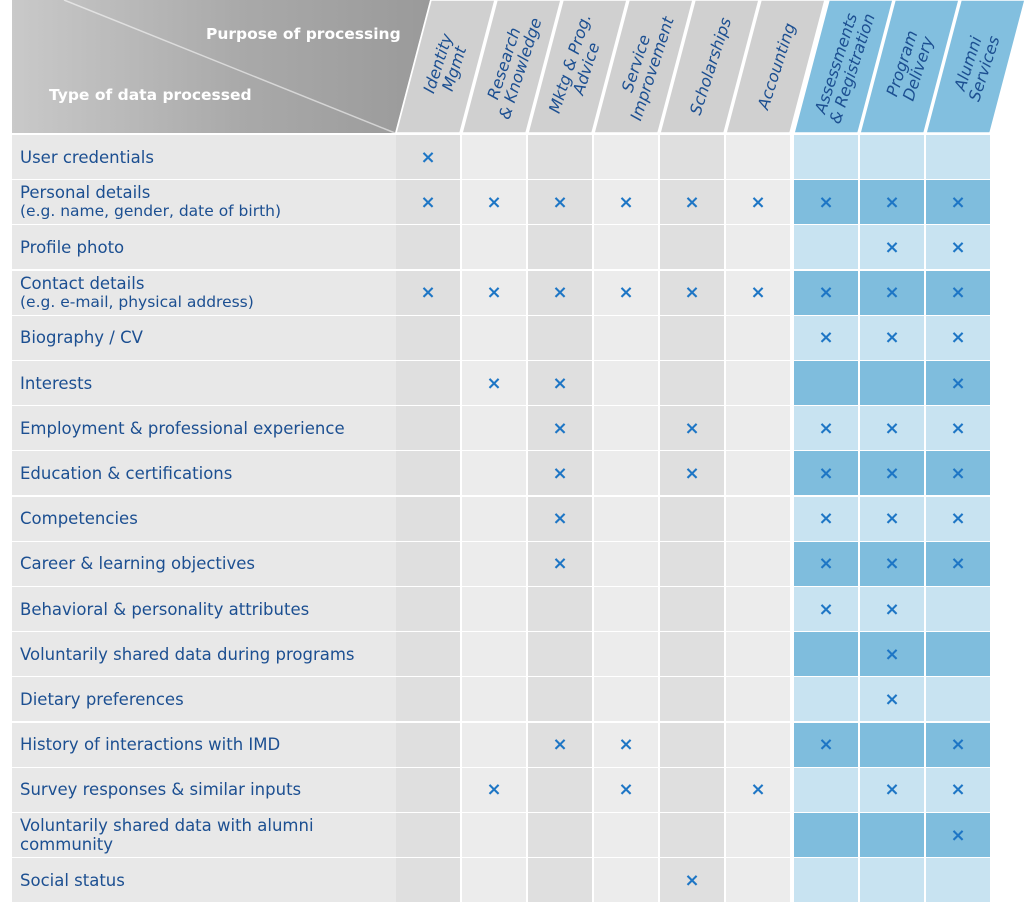  I want to click on column-header-identity-mgmt, so click(445, 67).